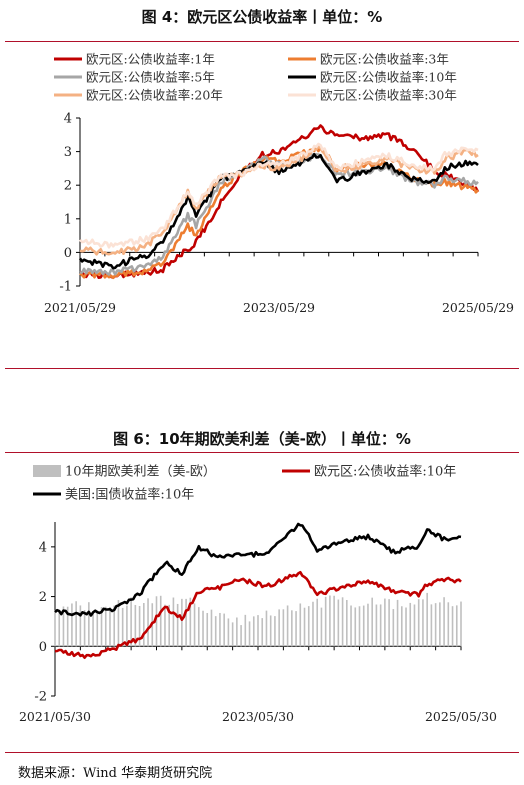 The width and height of the screenshot is (524, 785). I want to click on legend-label: 美国:国债收益率:10年, so click(129, 495).